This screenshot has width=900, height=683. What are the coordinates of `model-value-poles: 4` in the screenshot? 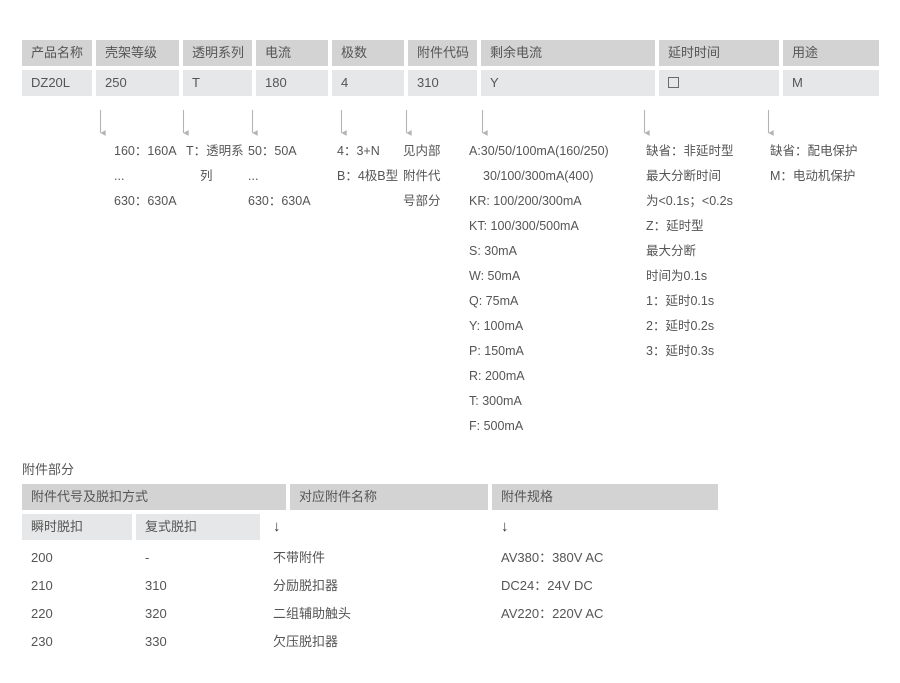 It's located at (368, 83).